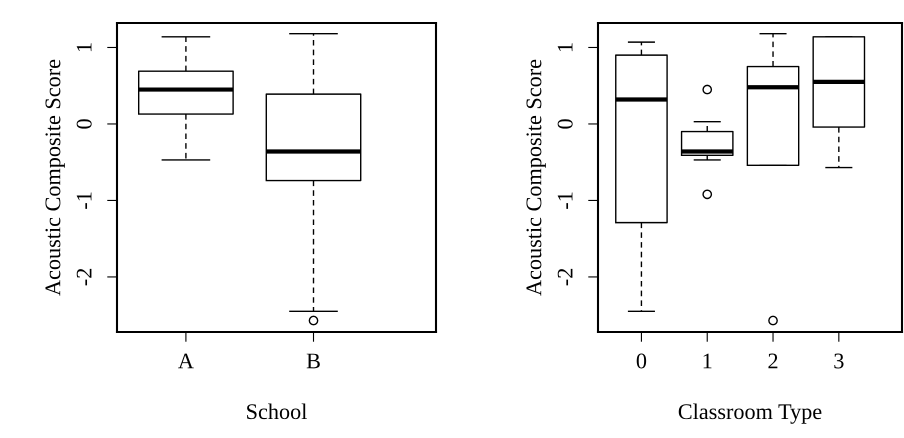 This screenshot has height=438, width=904. Describe the element at coordinates (839, 361) in the screenshot. I see `x-tick-label: 3` at that location.